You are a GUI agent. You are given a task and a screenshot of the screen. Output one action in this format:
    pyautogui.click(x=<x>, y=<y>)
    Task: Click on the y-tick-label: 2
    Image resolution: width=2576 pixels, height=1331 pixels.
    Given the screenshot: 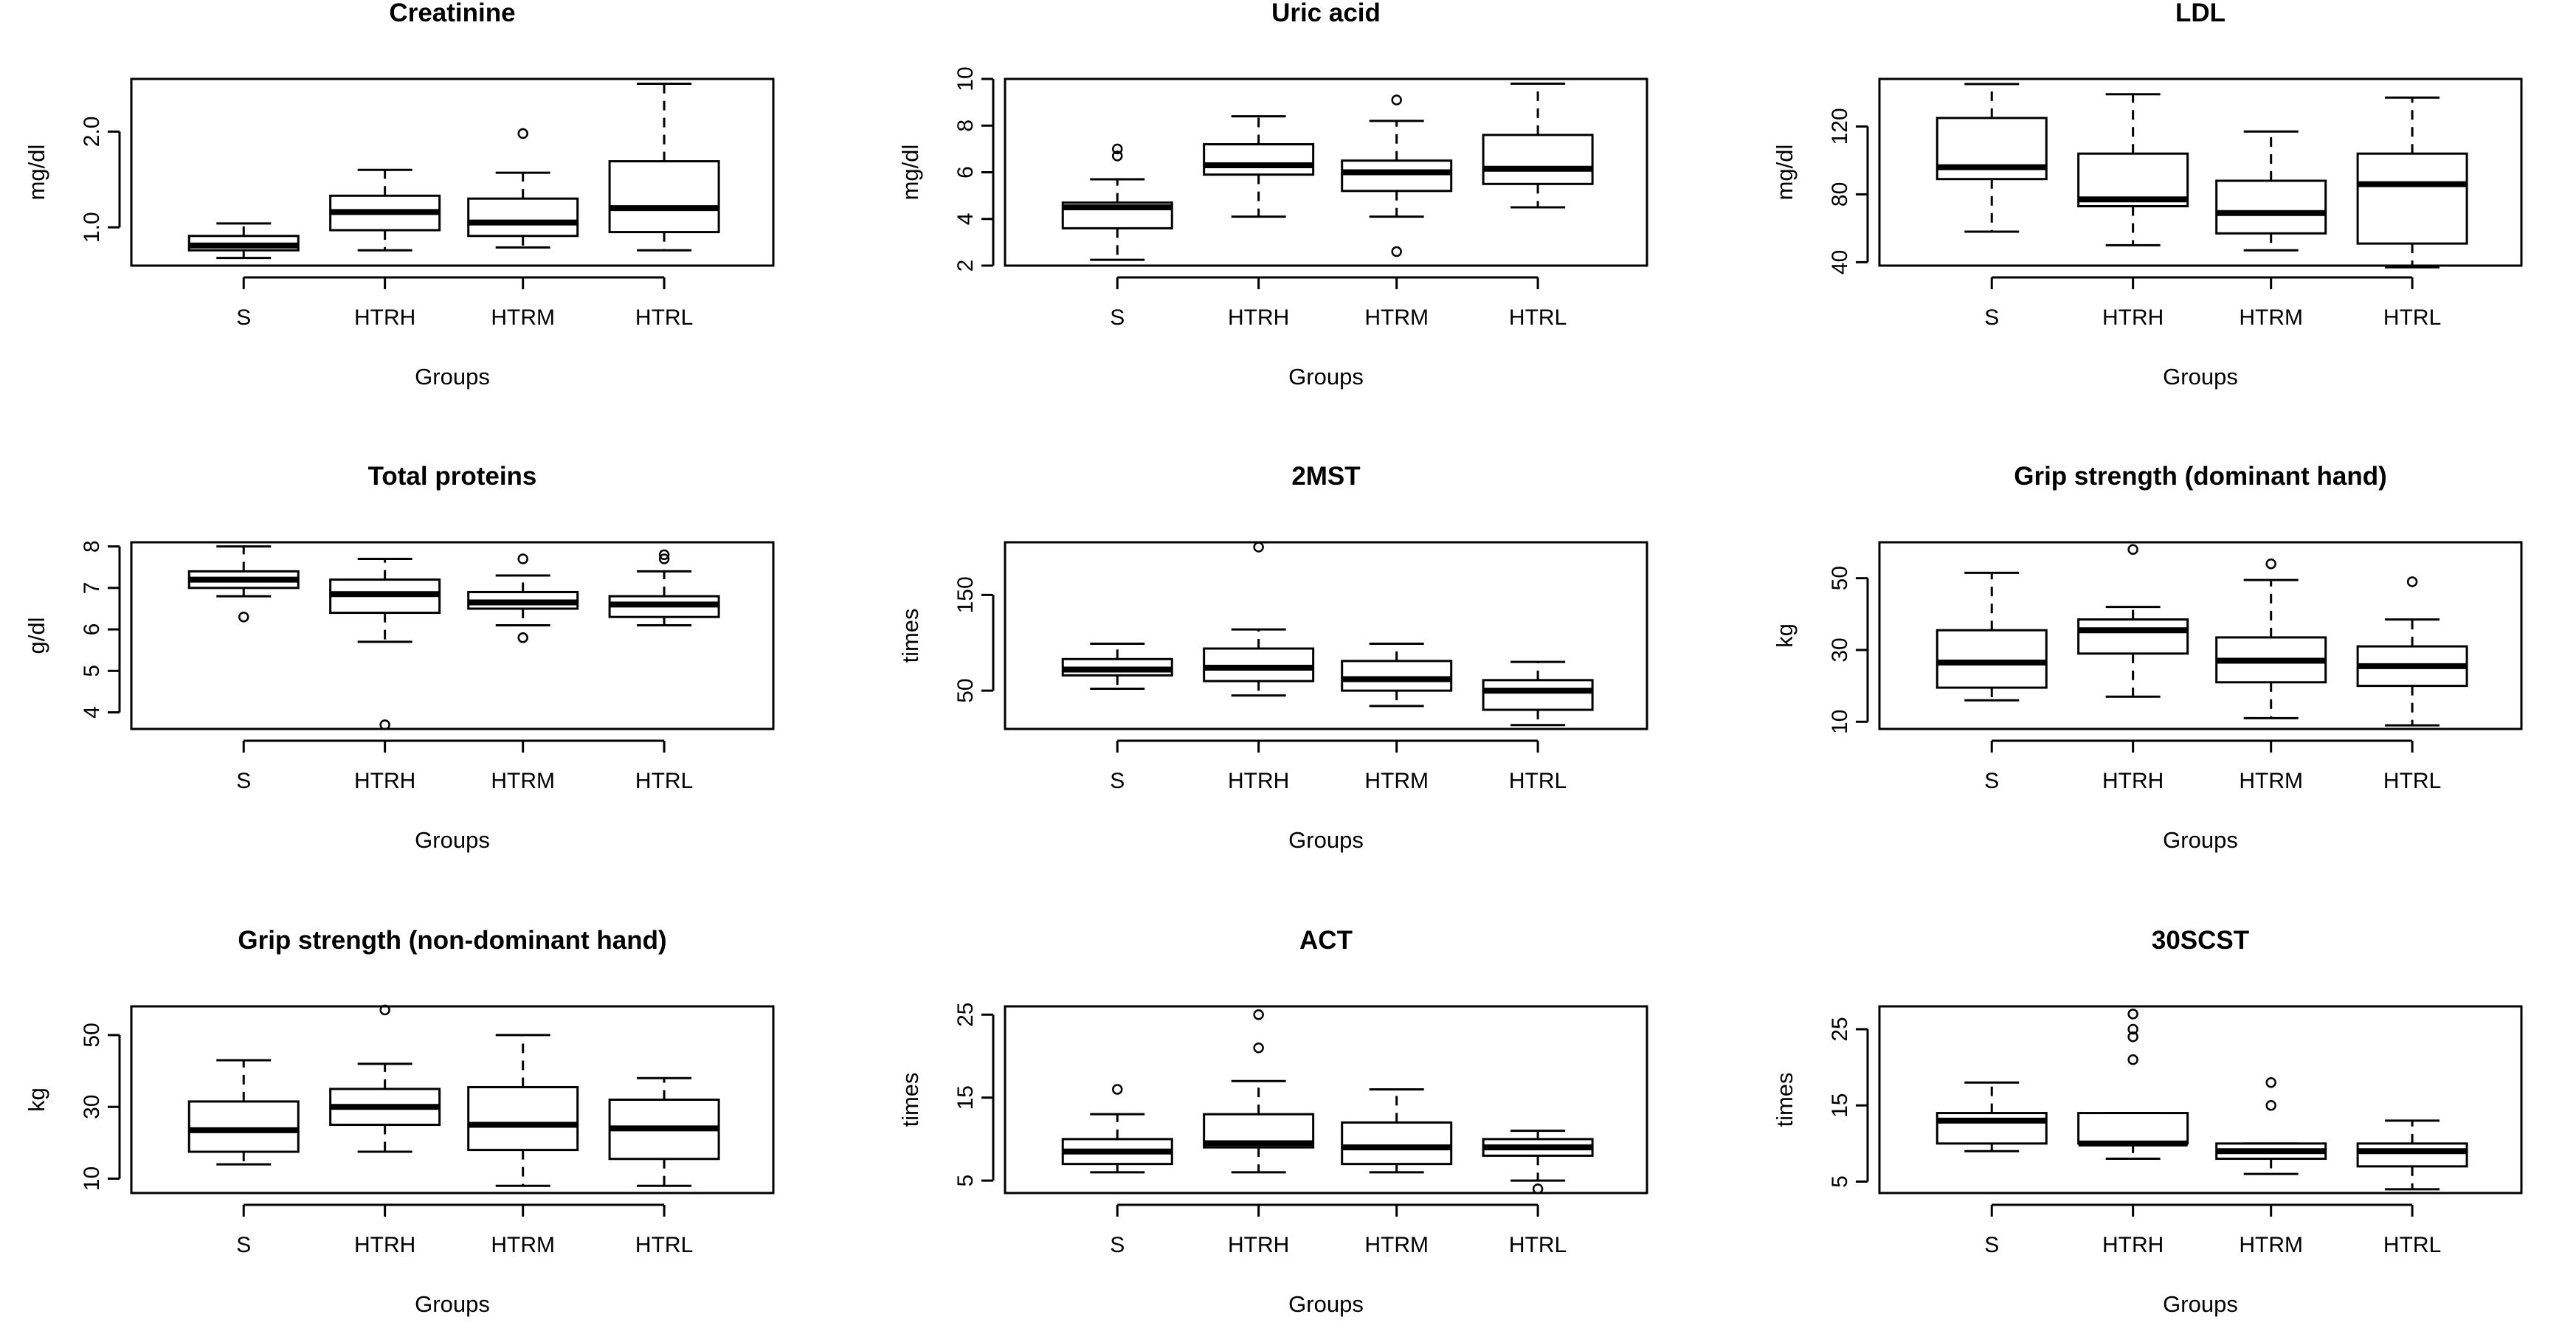 What is the action you would take?
    pyautogui.click(x=965, y=266)
    